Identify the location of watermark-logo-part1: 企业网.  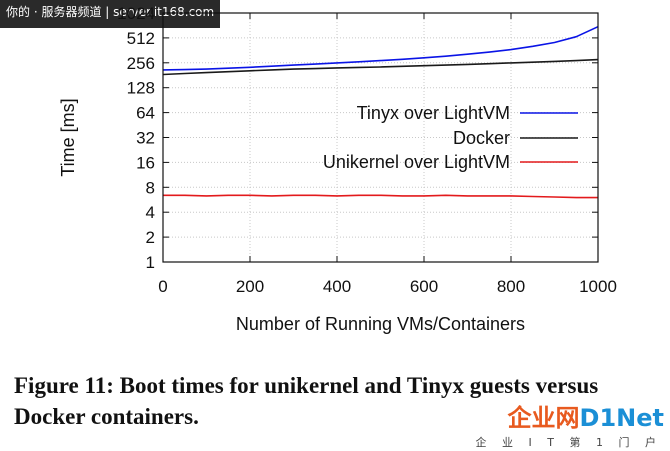
(543, 418).